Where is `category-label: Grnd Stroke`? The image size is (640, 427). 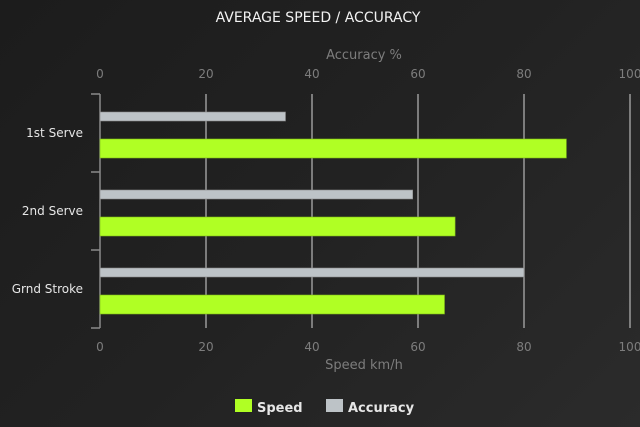
category-label: Grnd Stroke is located at coordinates (47, 289).